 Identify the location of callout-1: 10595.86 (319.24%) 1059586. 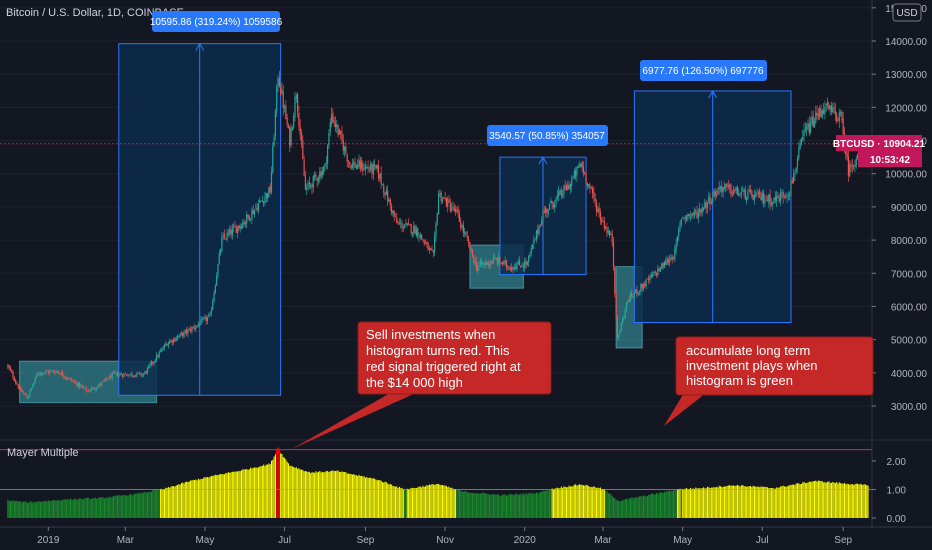
(216, 21).